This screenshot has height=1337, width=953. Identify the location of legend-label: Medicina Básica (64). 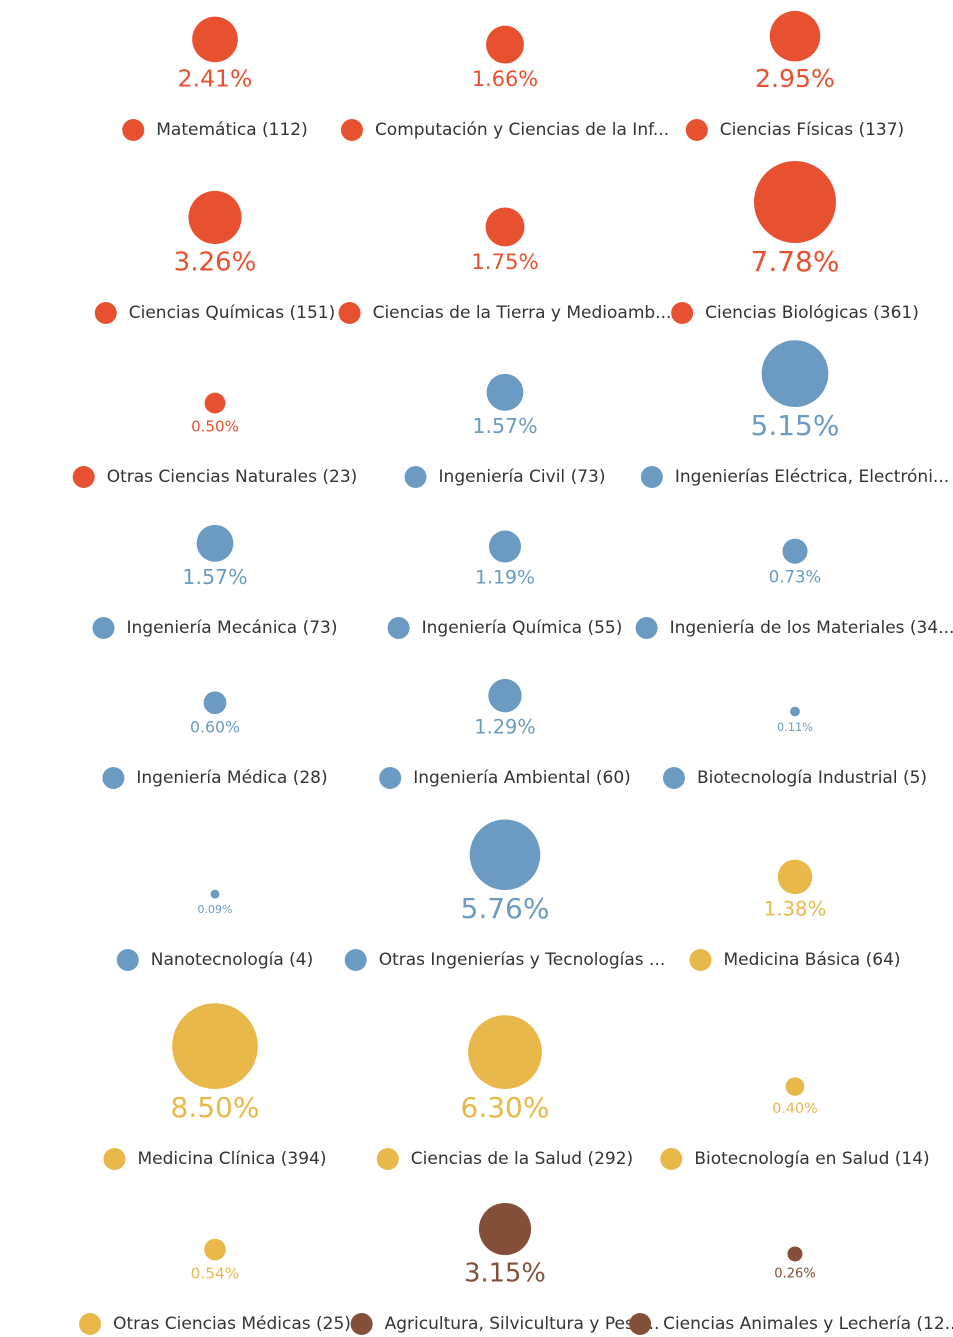
(811, 960).